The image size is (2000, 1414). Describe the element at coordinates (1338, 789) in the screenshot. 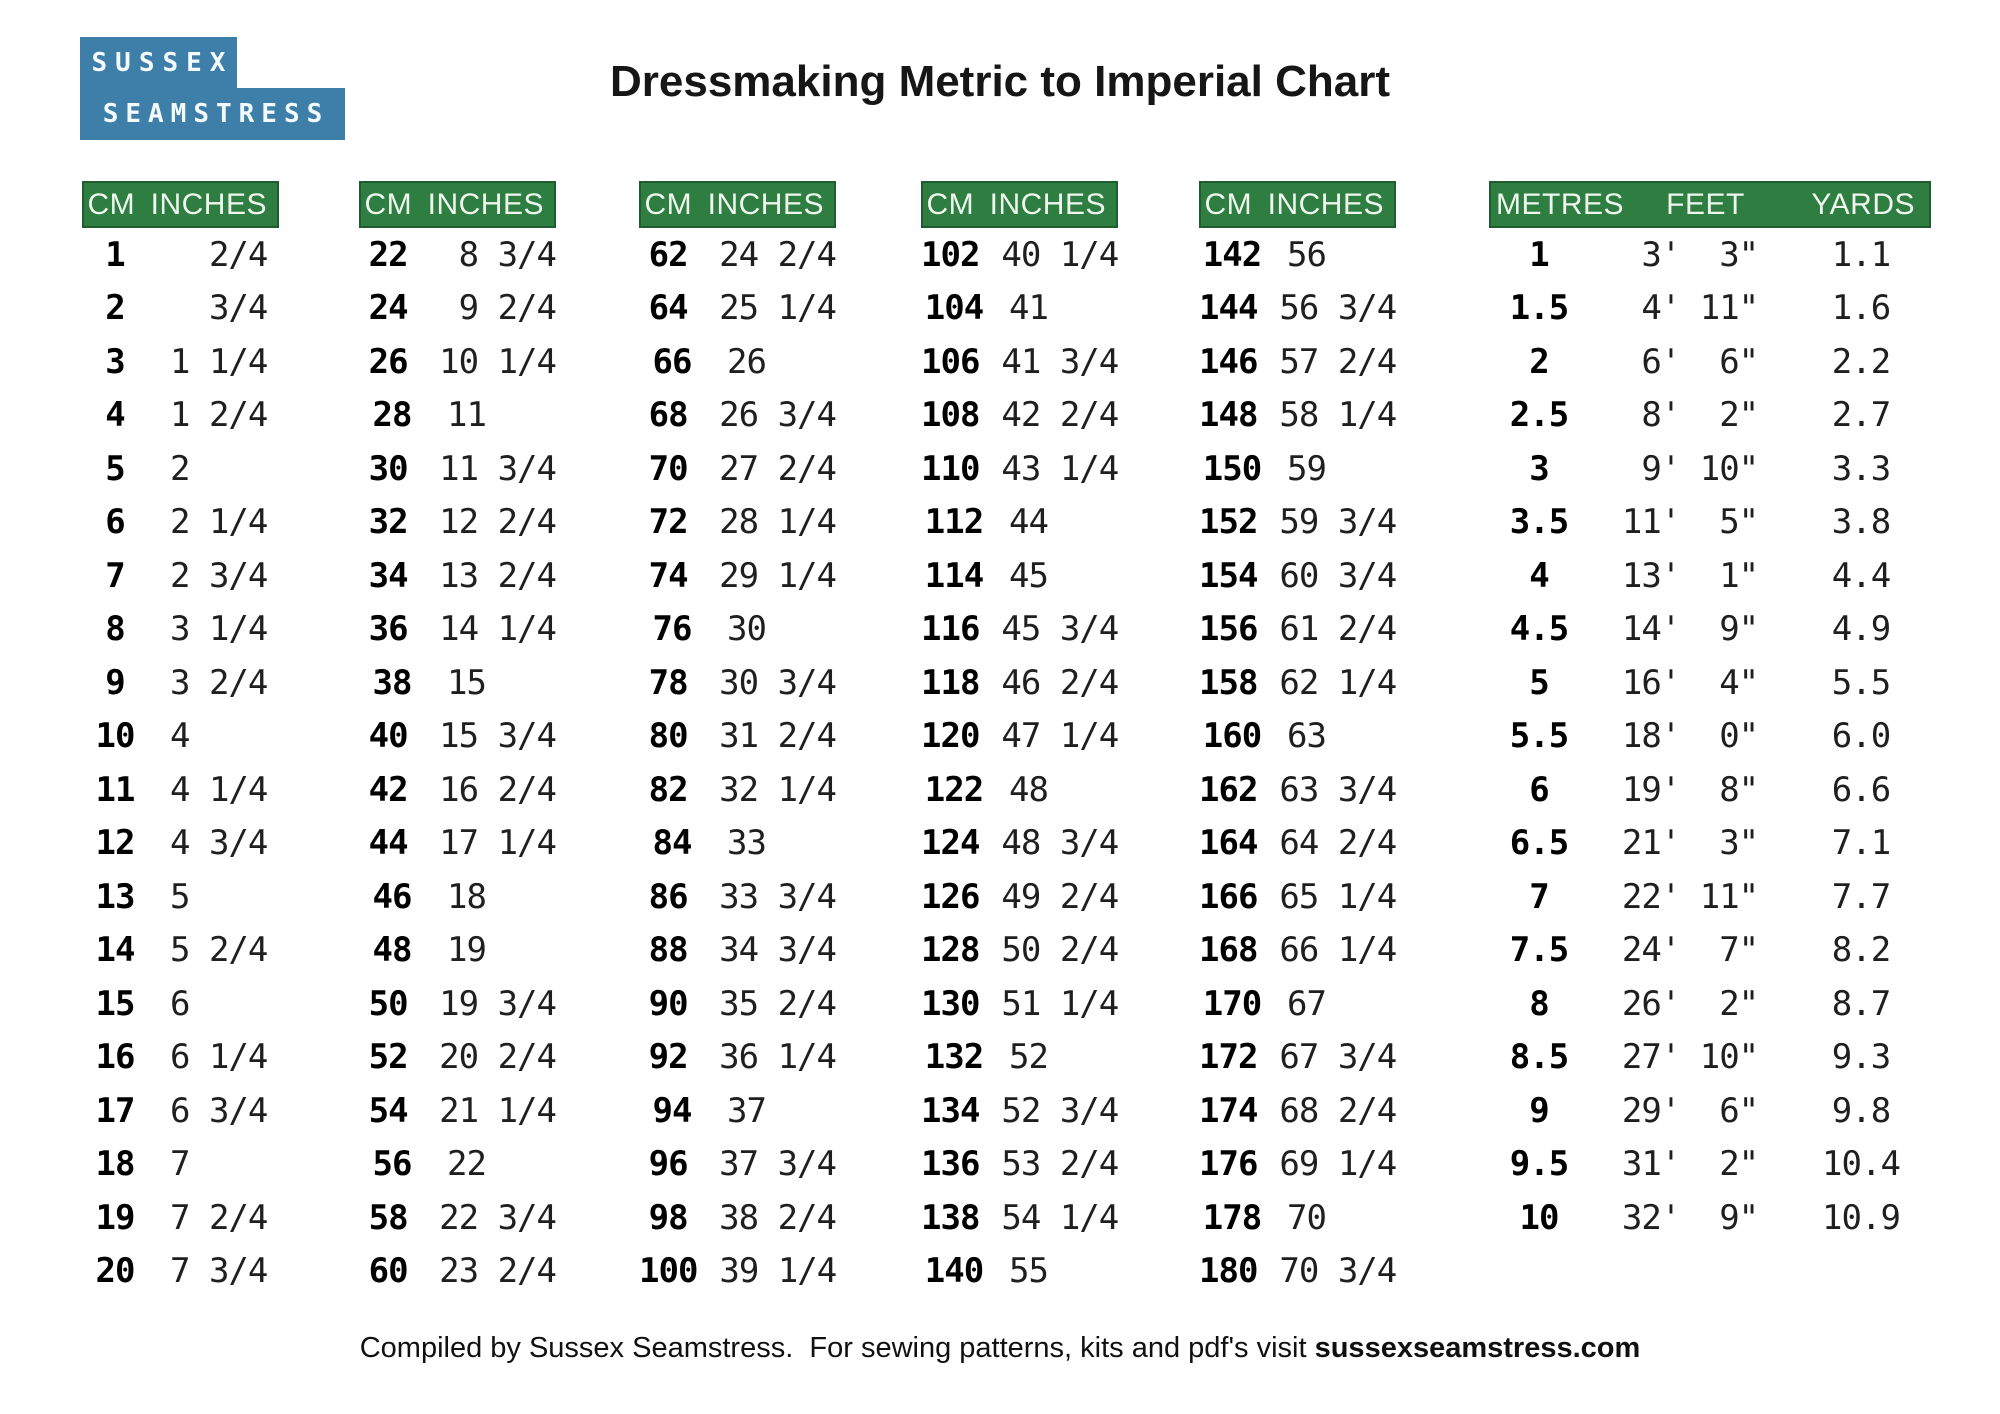

I see `inches-value: 63 3/4` at that location.